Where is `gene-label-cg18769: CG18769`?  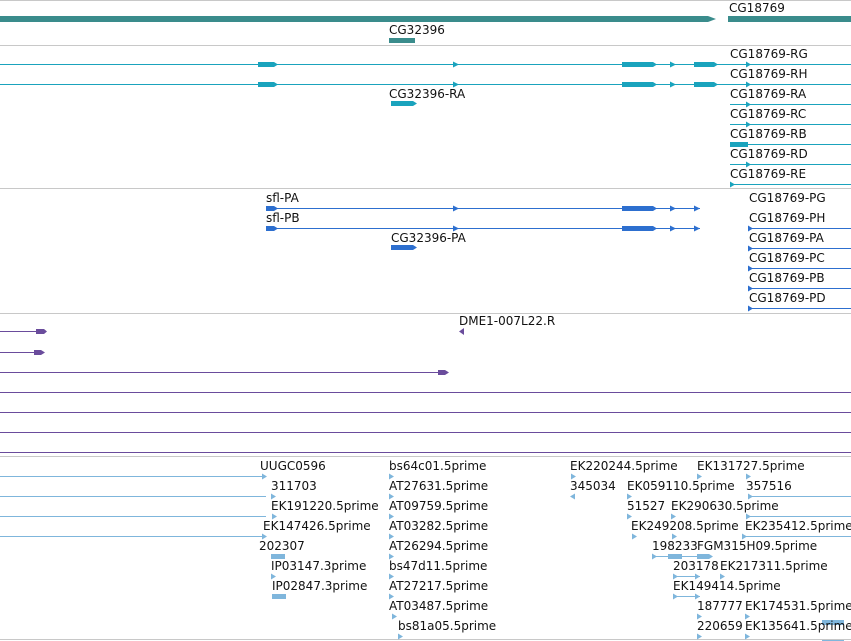
gene-label-cg18769: CG18769 is located at coordinates (757, 8).